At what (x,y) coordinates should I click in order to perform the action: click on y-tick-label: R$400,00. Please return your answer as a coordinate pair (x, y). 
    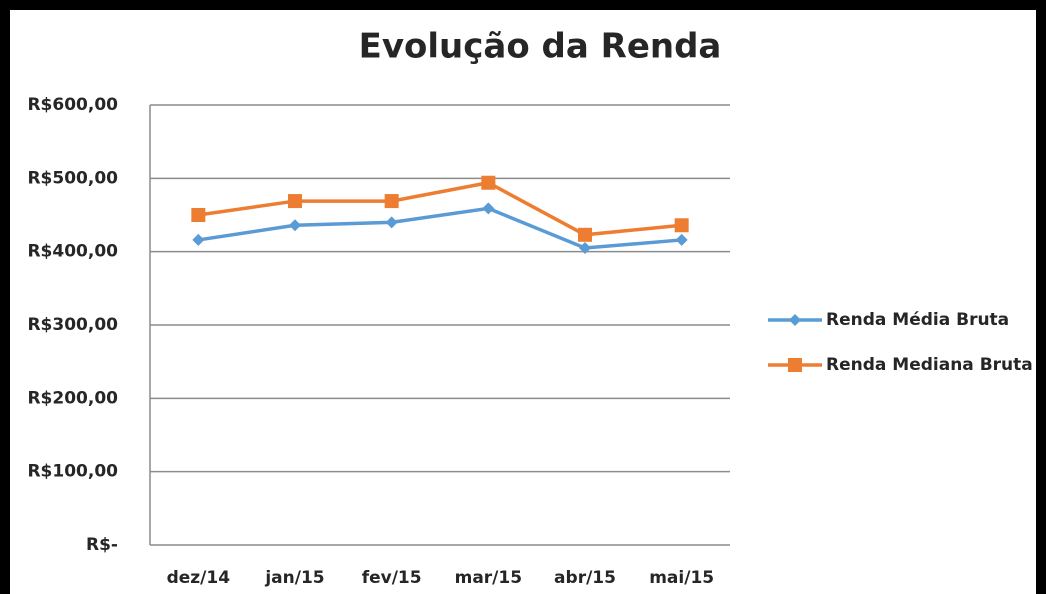
    Looking at the image, I should click on (72, 252).